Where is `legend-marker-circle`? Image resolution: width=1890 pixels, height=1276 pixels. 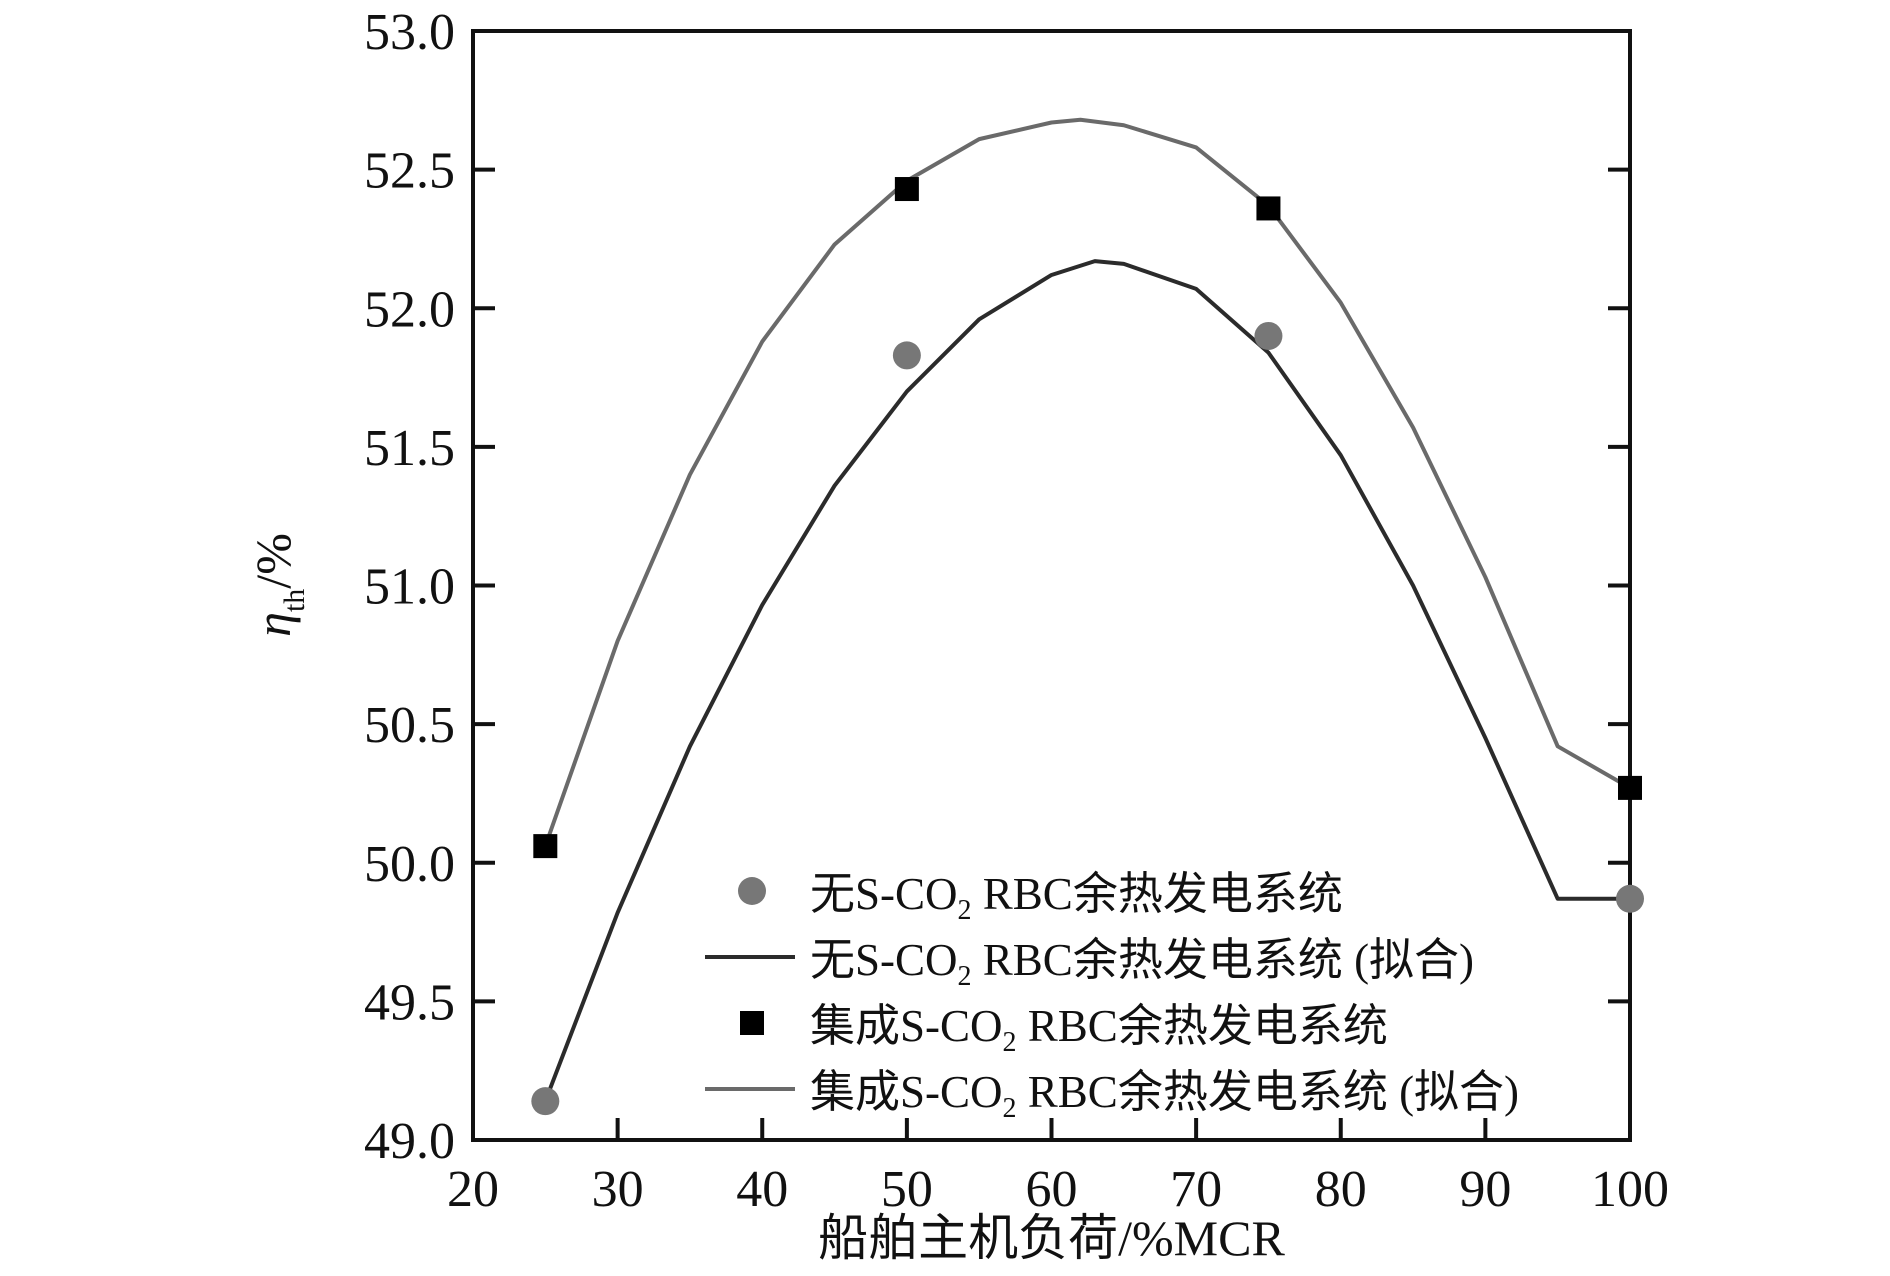
legend-marker-circle is located at coordinates (752, 891).